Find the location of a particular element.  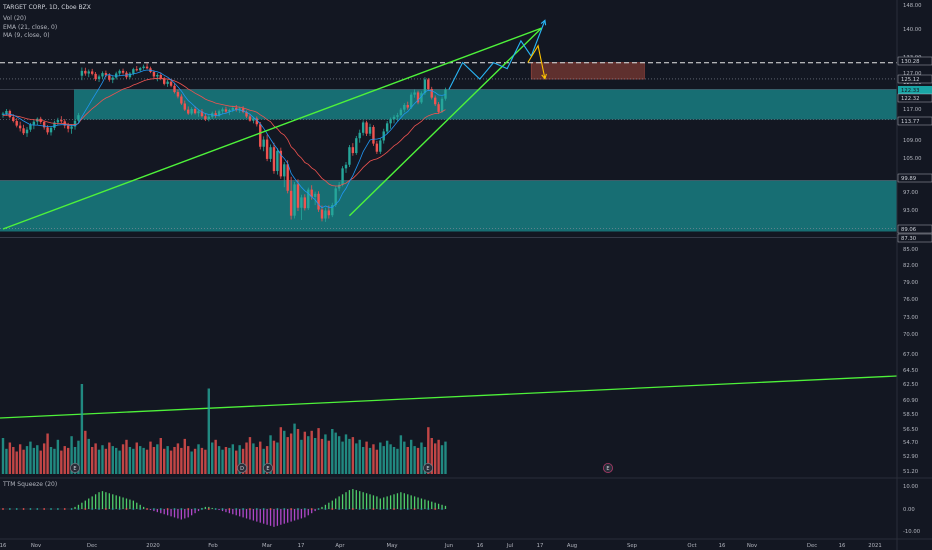

earnings-event-label: D is located at coordinates (242, 469).